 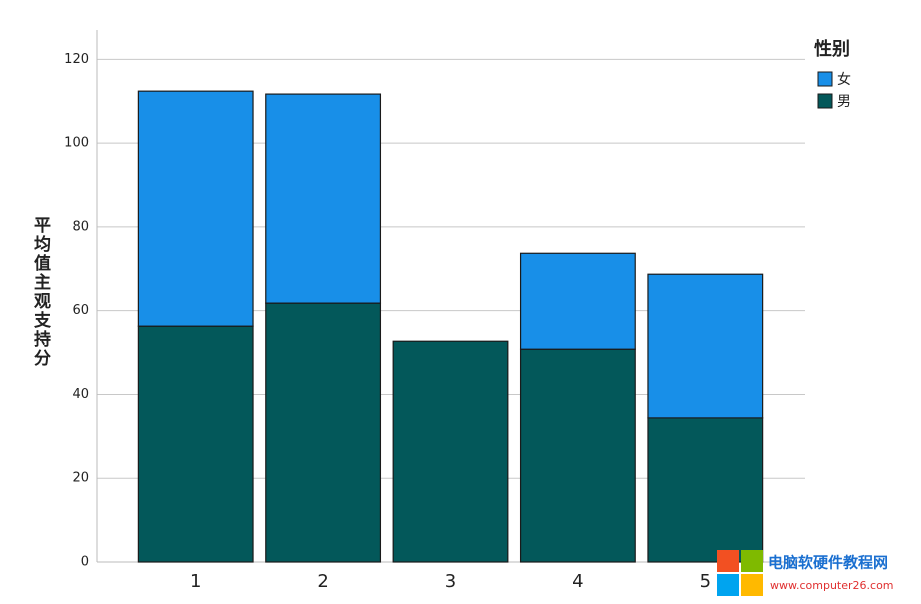 What do you see at coordinates (752, 561) in the screenshot?
I see `logo-green` at bounding box center [752, 561].